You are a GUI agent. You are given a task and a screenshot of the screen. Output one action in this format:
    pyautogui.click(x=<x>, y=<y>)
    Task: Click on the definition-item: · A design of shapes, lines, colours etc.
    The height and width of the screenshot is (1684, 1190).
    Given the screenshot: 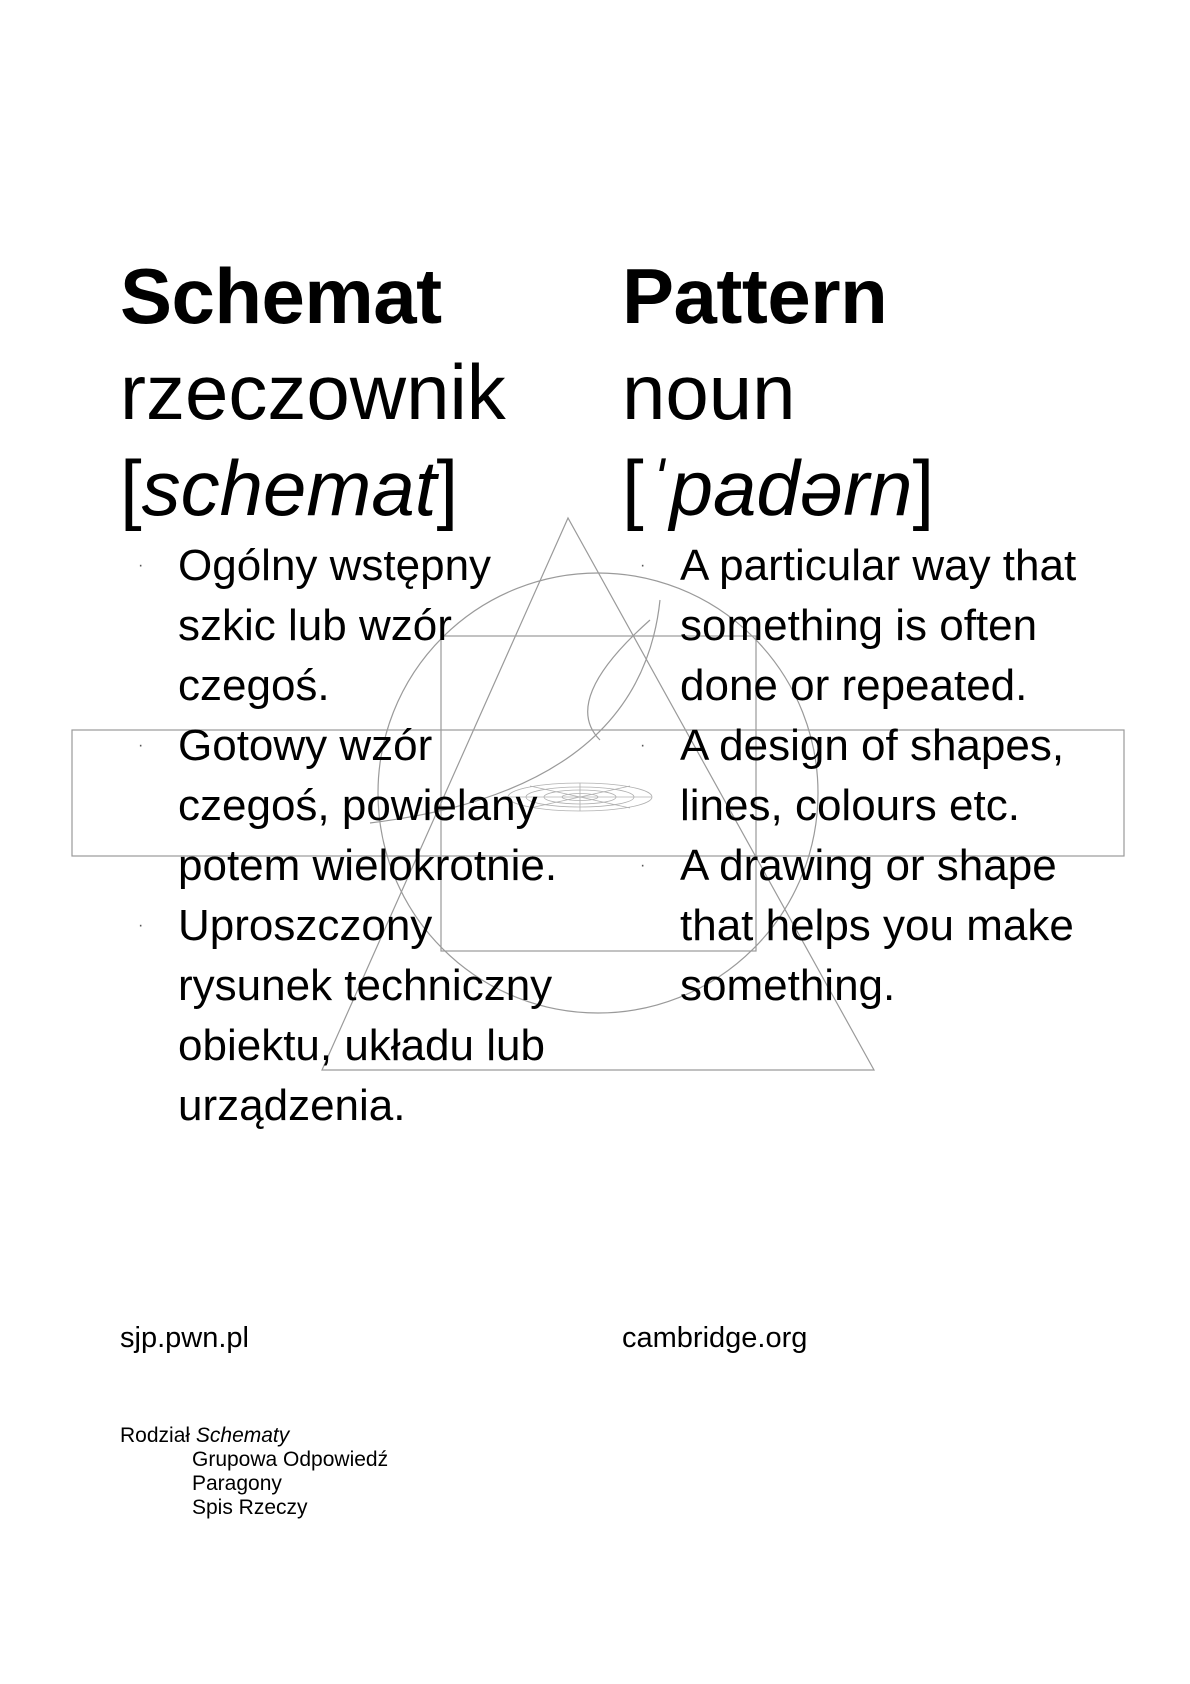 What is the action you would take?
    pyautogui.click(x=882, y=776)
    